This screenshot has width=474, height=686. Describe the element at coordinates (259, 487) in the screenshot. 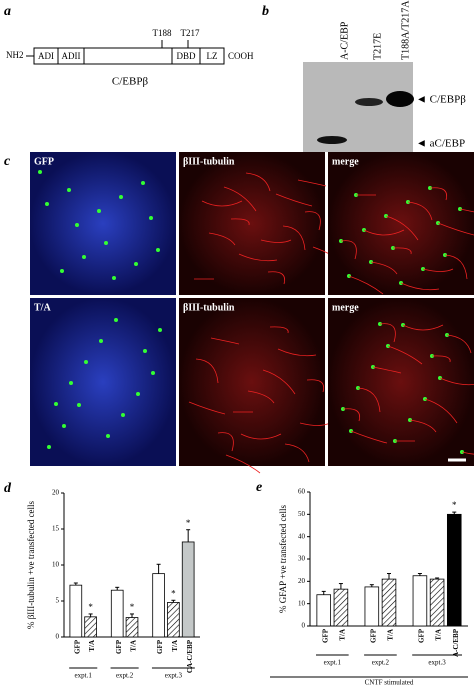

I see `panel-label: e` at that location.